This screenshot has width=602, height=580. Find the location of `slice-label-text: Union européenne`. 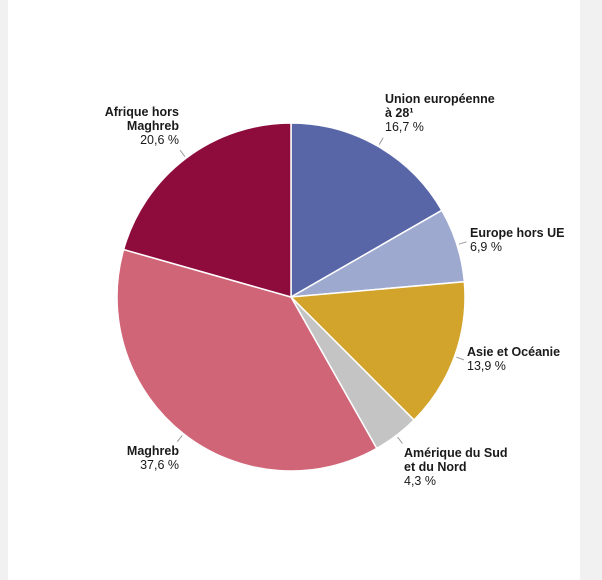

slice-label-text: Union européenne is located at coordinates (440, 99).